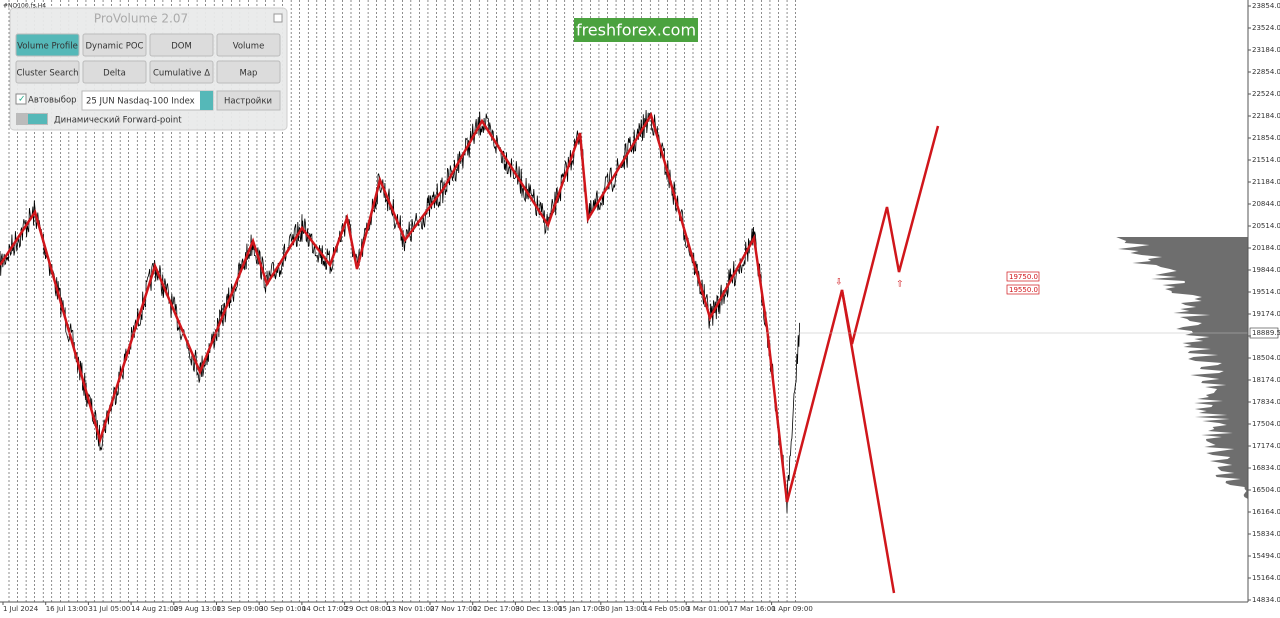 This screenshot has height=618, width=1280. What do you see at coordinates (1266, 270) in the screenshot?
I see `price-label: 19844.0` at bounding box center [1266, 270].